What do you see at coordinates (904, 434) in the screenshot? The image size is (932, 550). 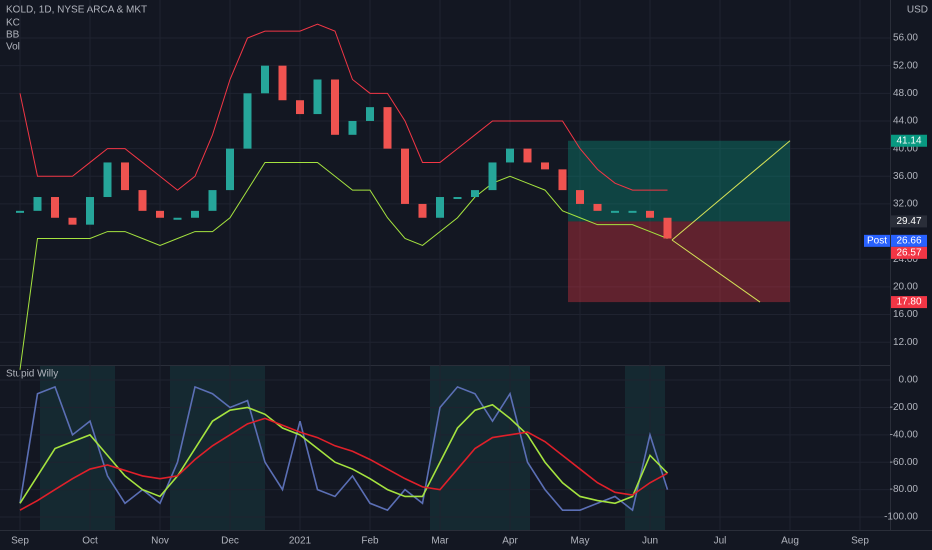 I see `y-tick-label: -40.00` at bounding box center [904, 434].